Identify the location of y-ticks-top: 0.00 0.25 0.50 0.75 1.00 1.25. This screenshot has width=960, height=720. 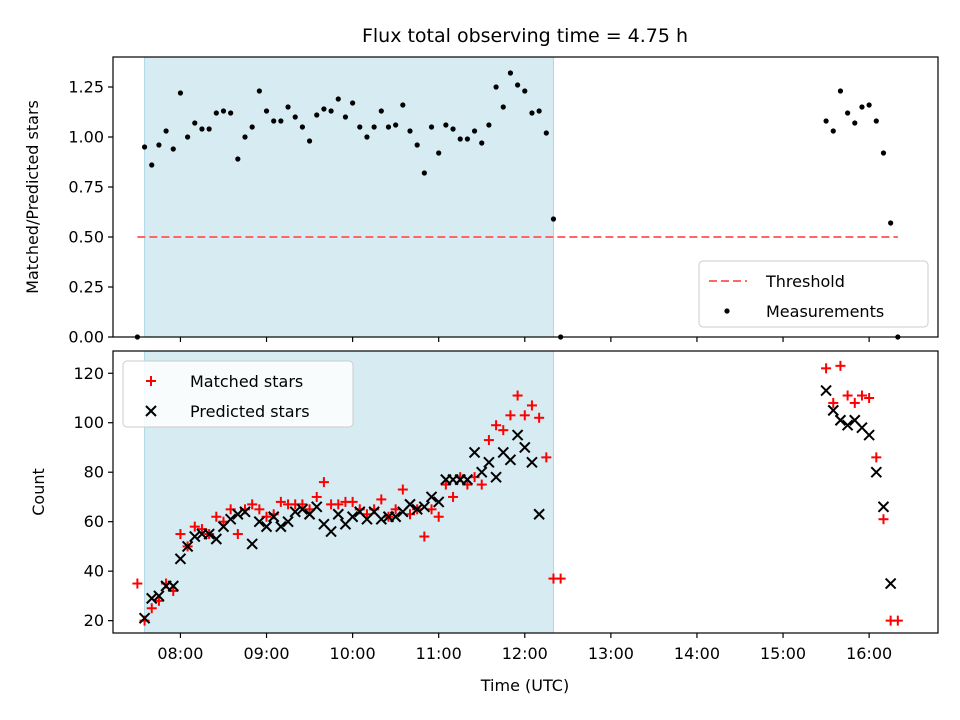
(90, 212).